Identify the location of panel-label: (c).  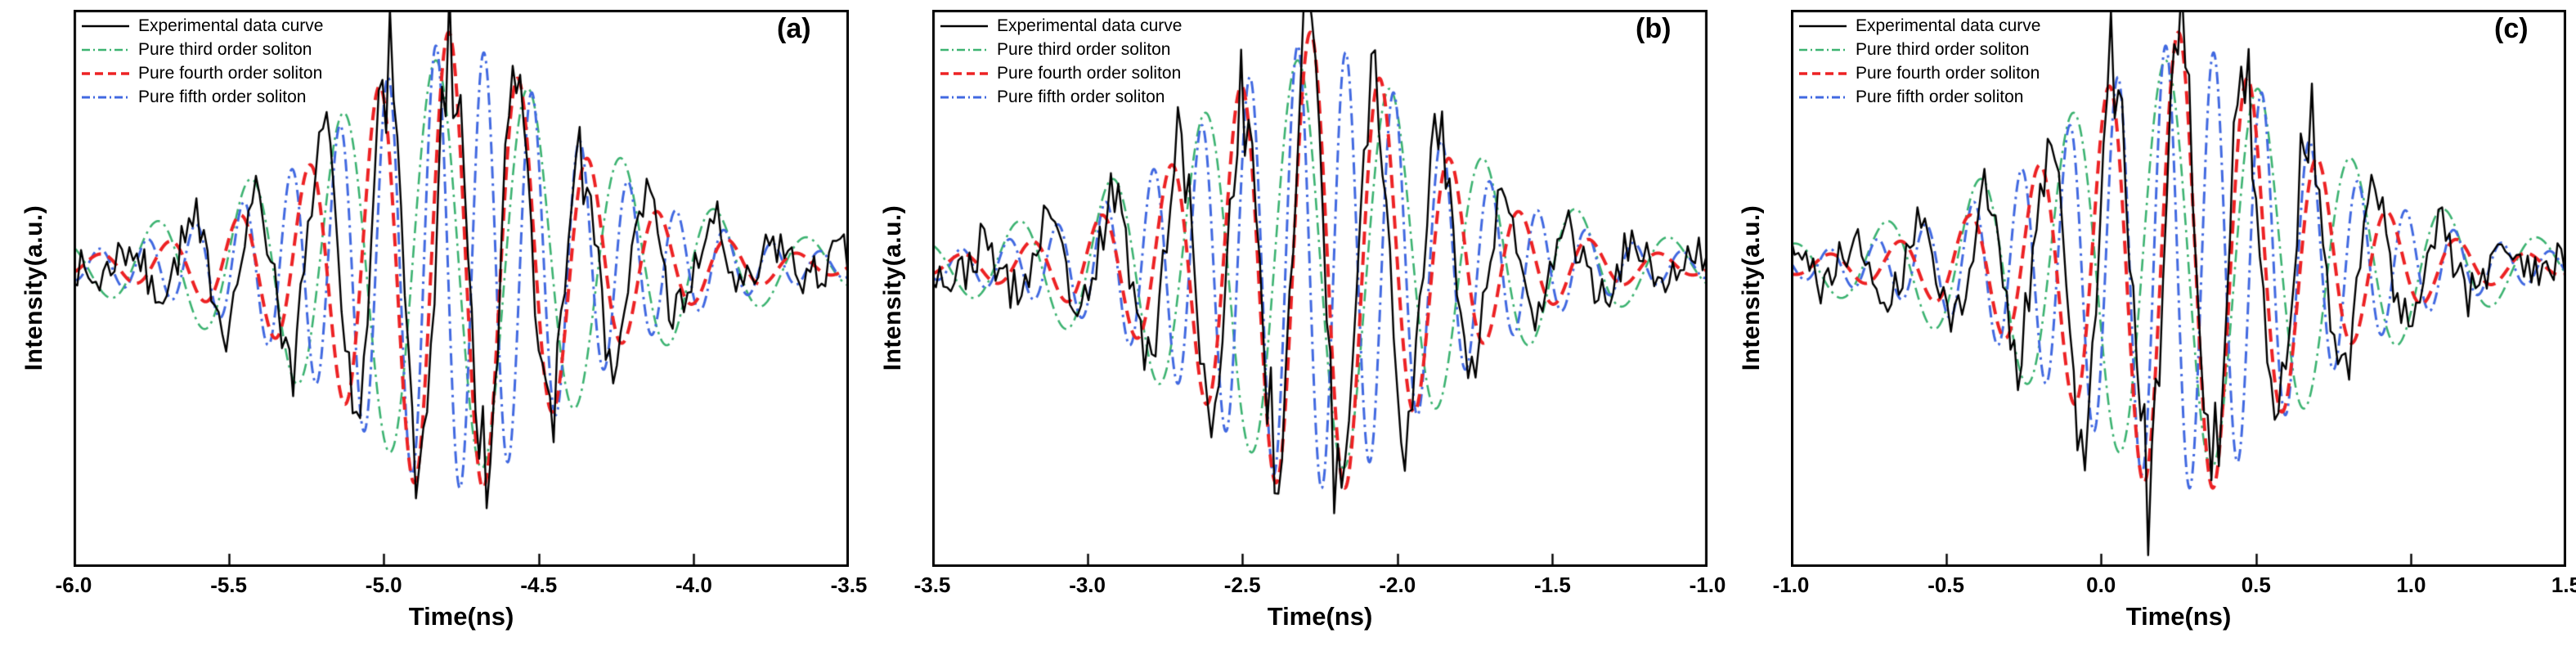
(2512, 28).